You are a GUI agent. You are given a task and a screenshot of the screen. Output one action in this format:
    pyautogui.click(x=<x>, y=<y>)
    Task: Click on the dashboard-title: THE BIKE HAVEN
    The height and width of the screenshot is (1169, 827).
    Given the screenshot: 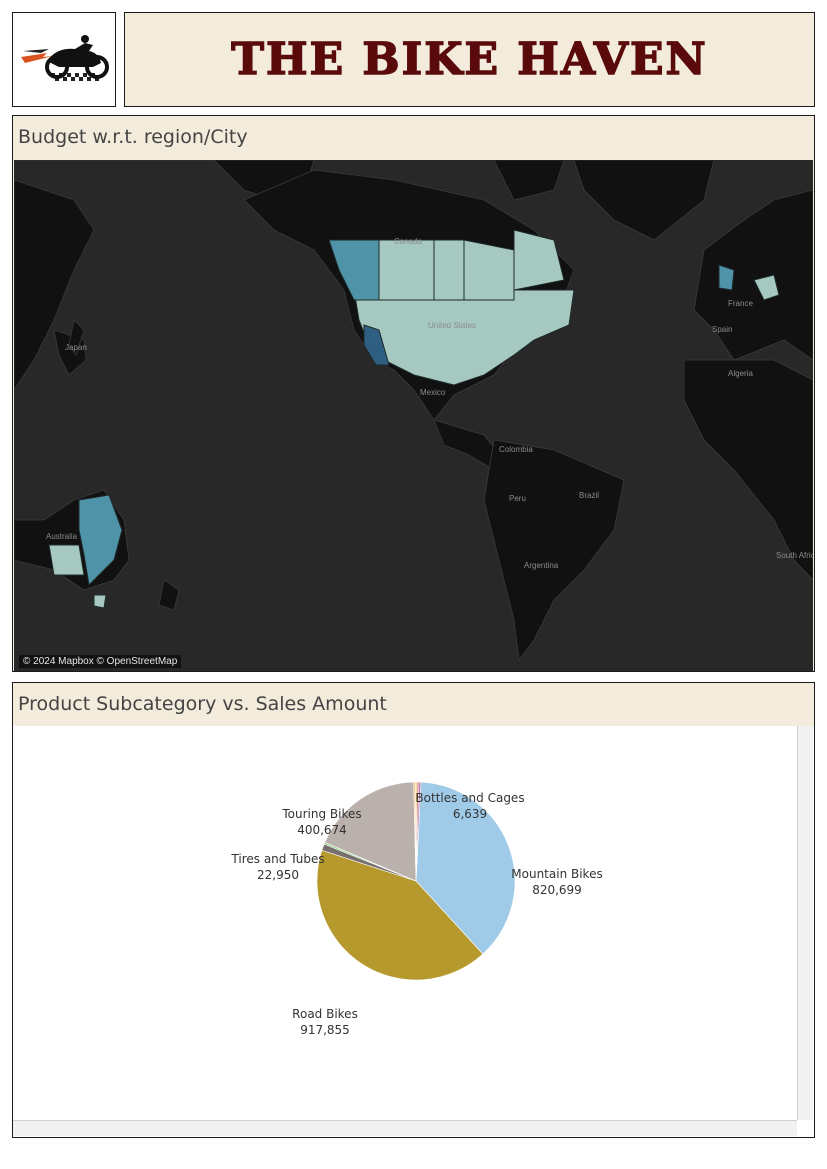 What is the action you would take?
    pyautogui.click(x=469, y=59)
    